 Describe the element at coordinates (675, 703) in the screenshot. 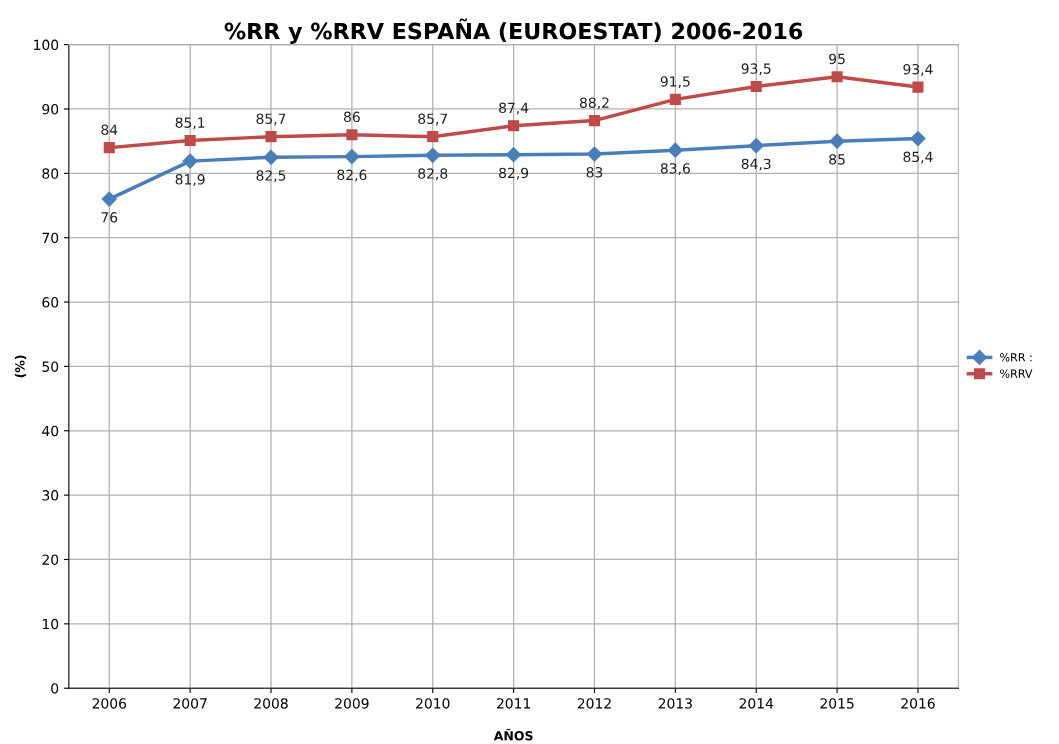

I see `x-tick-label: 2013` at that location.